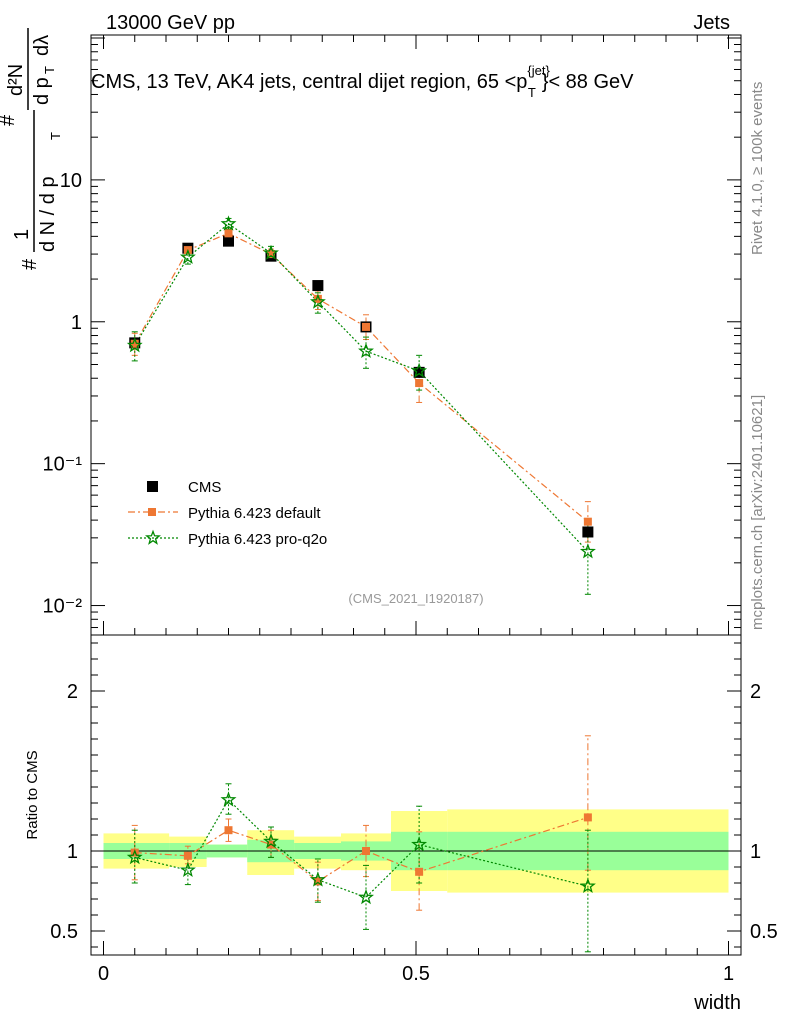 The height and width of the screenshot is (1024, 786). Describe the element at coordinates (152, 512) in the screenshot. I see `legend-marker-default` at that location.